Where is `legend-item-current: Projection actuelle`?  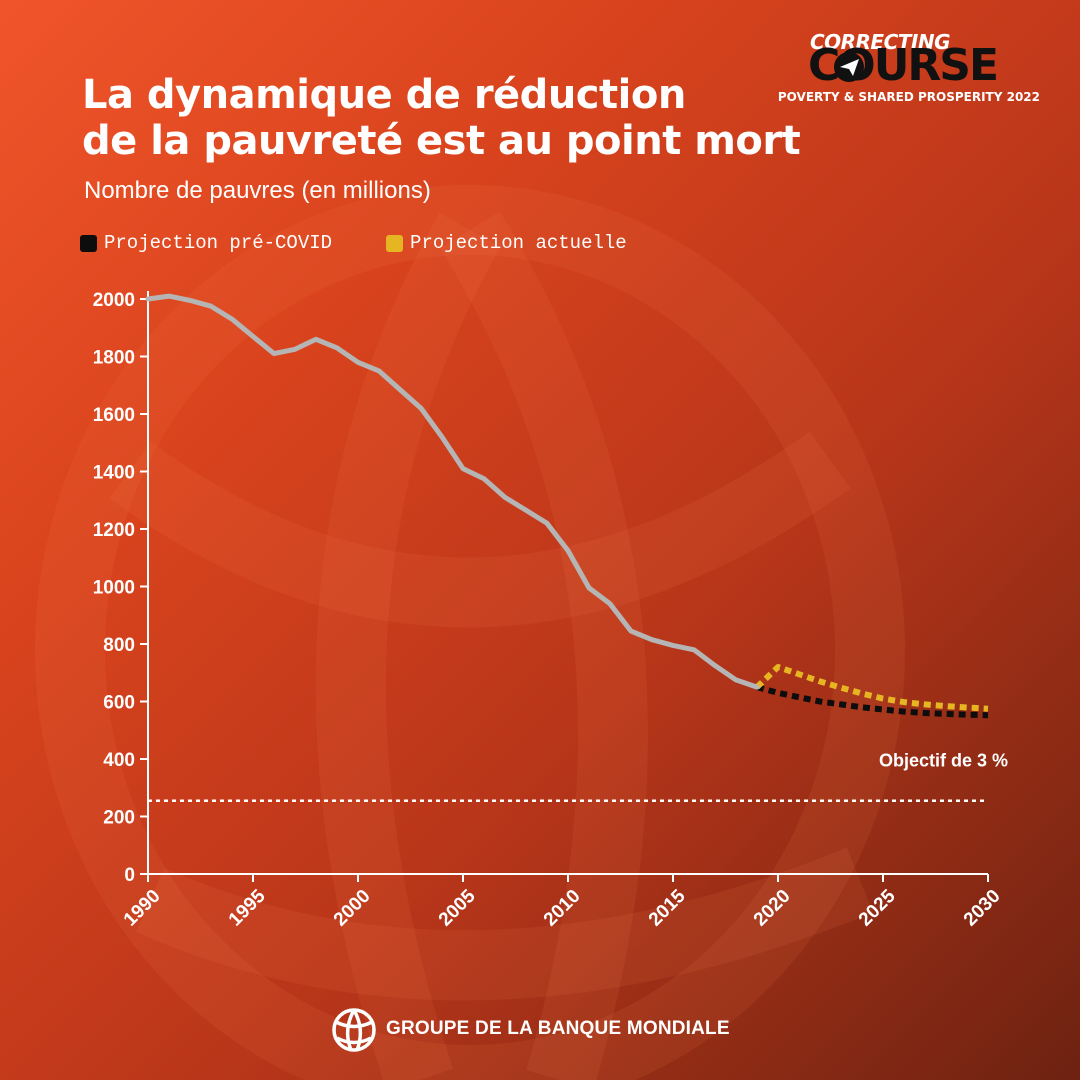 legend-item-current: Projection actuelle is located at coordinates (506, 243).